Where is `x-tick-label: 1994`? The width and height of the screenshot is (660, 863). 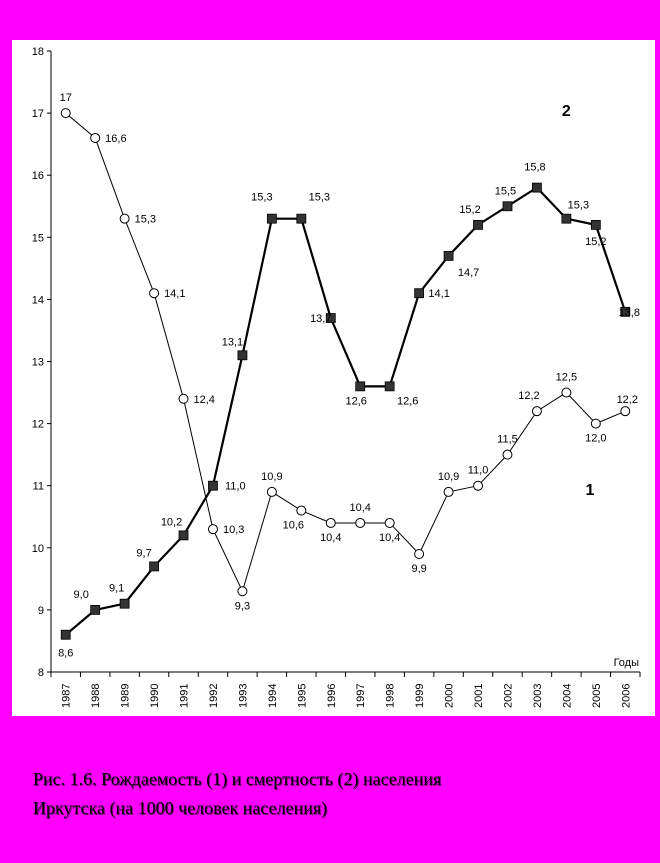 x-tick-label: 1994 is located at coordinates (273, 696).